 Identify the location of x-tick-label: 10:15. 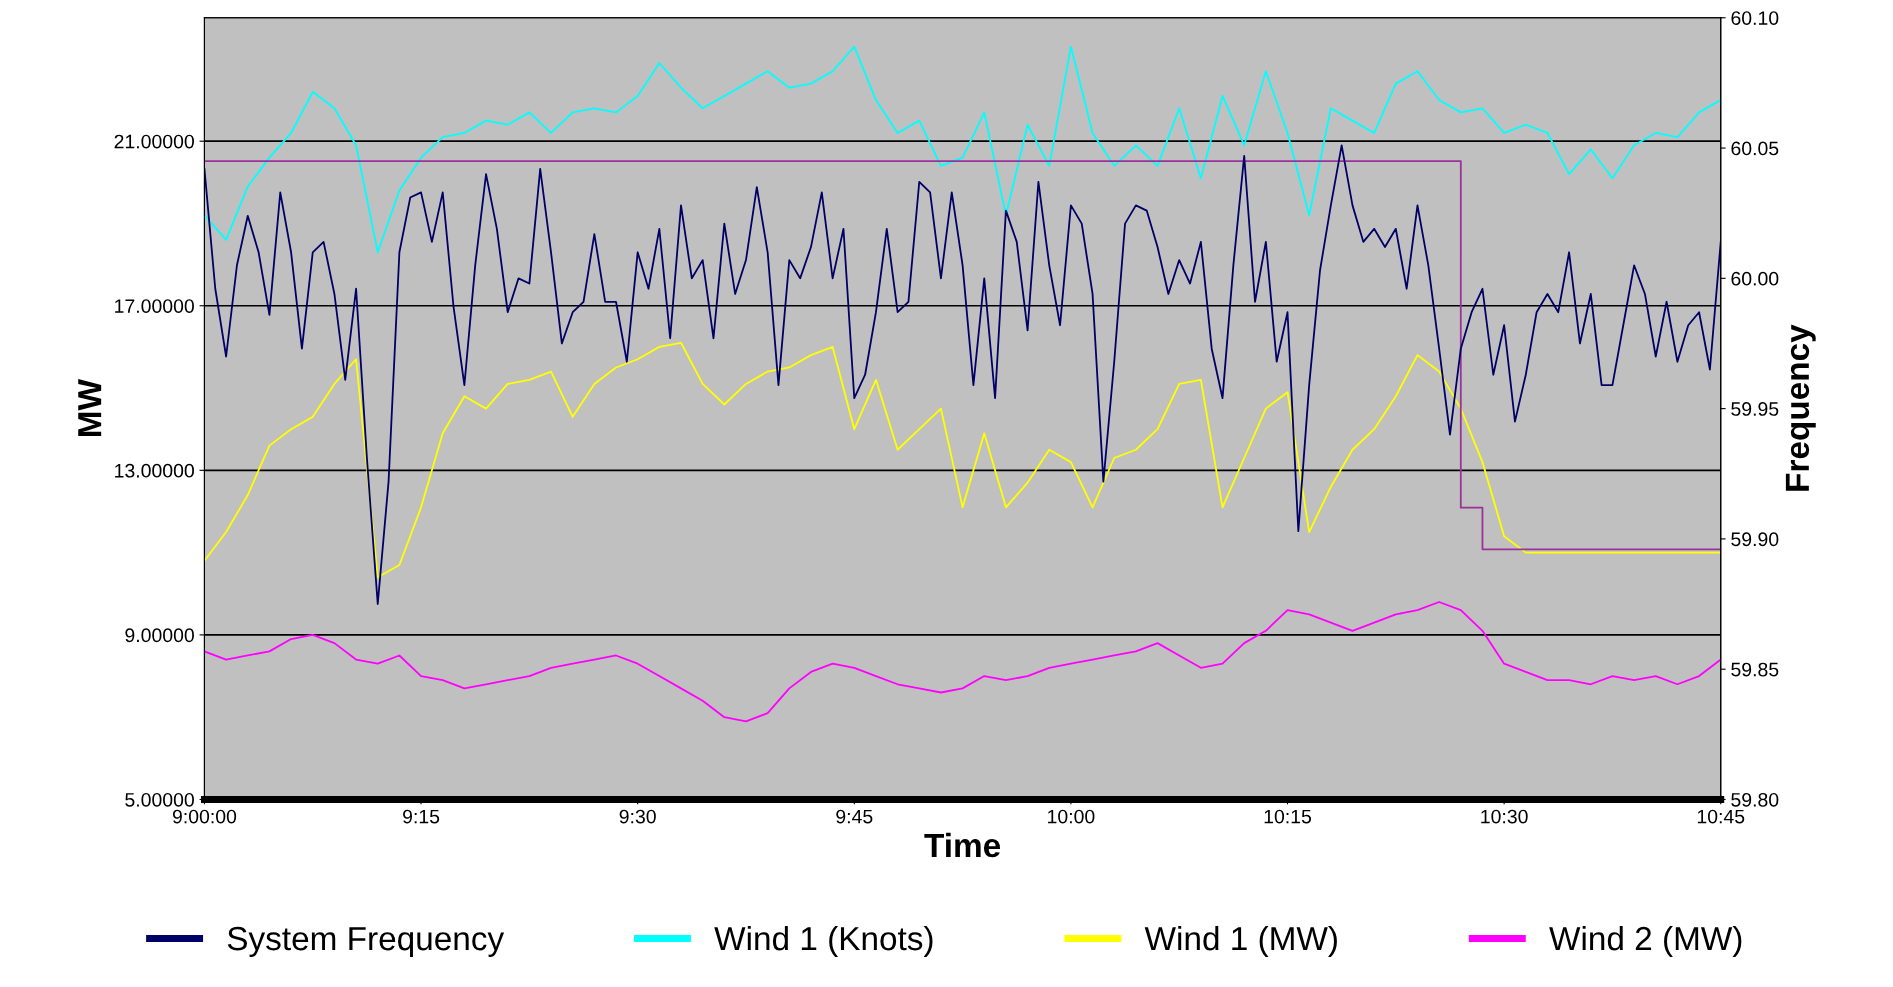
(1288, 816).